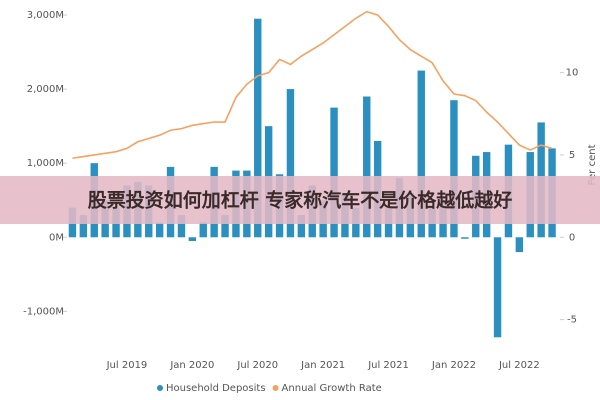 This screenshot has height=400, width=600. Describe the element at coordinates (322, 365) in the screenshot. I see `x-tick-label: Jan 2021` at that location.